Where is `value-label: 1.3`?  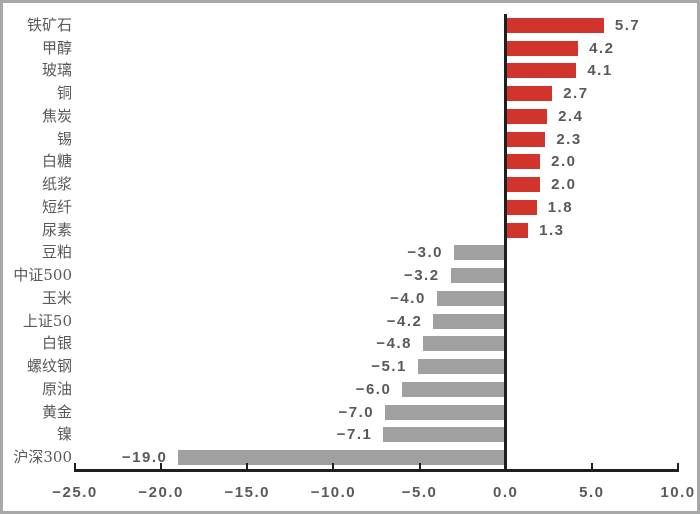 value-label: 1.3 is located at coordinates (552, 230).